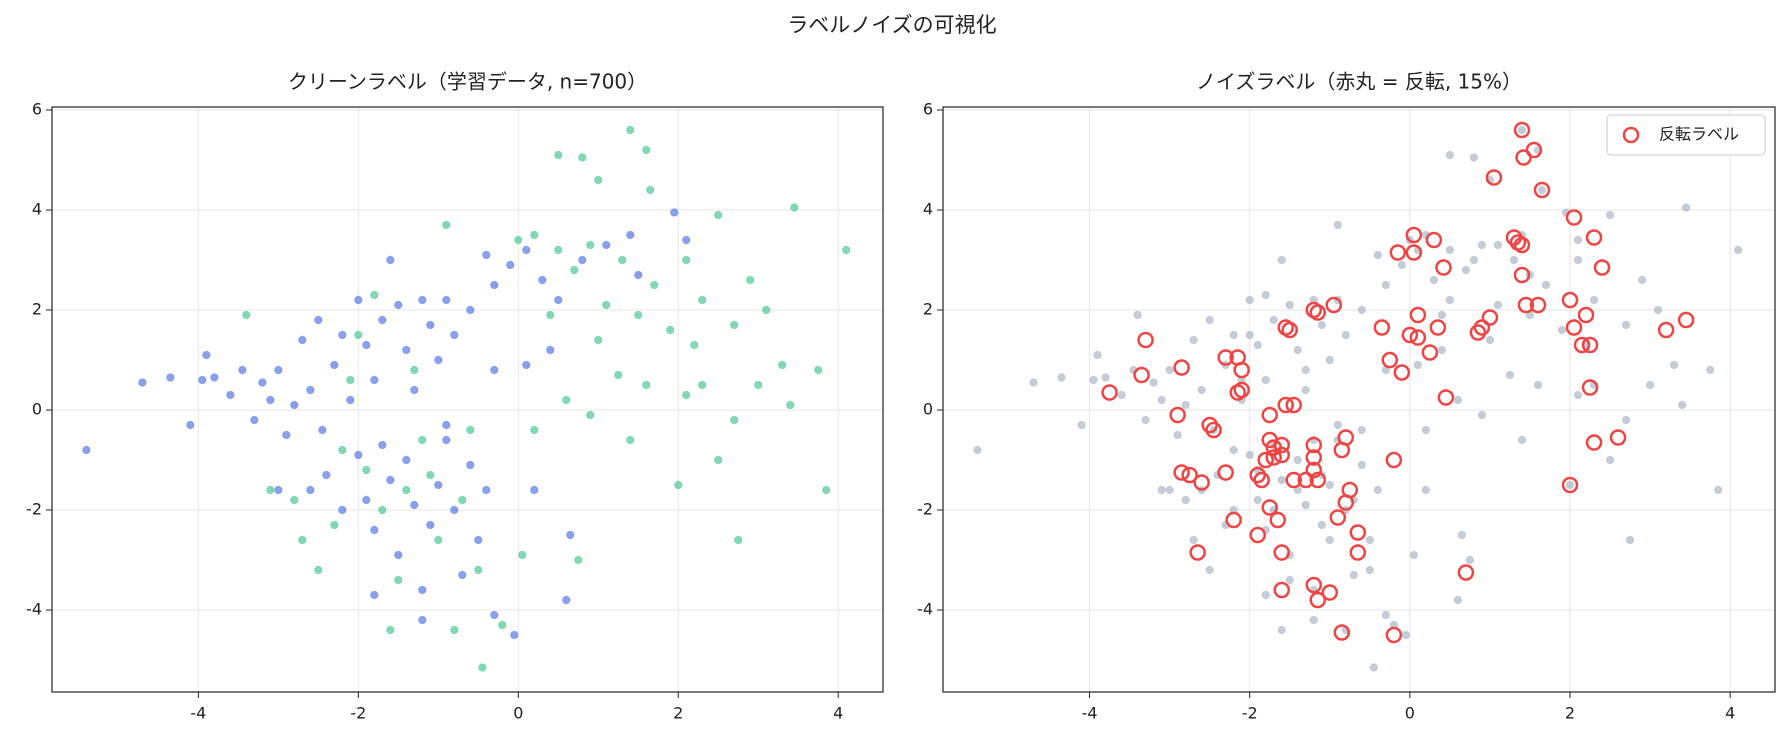  What do you see at coordinates (1730, 713) in the screenshot?
I see `x-tick-label: 4` at bounding box center [1730, 713].